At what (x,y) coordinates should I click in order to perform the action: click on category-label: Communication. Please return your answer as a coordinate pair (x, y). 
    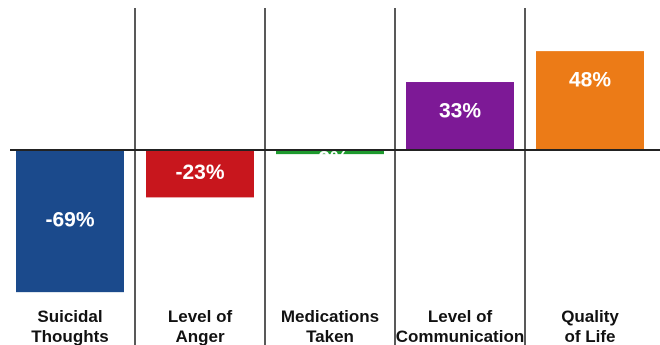
    Looking at the image, I should click on (460, 336).